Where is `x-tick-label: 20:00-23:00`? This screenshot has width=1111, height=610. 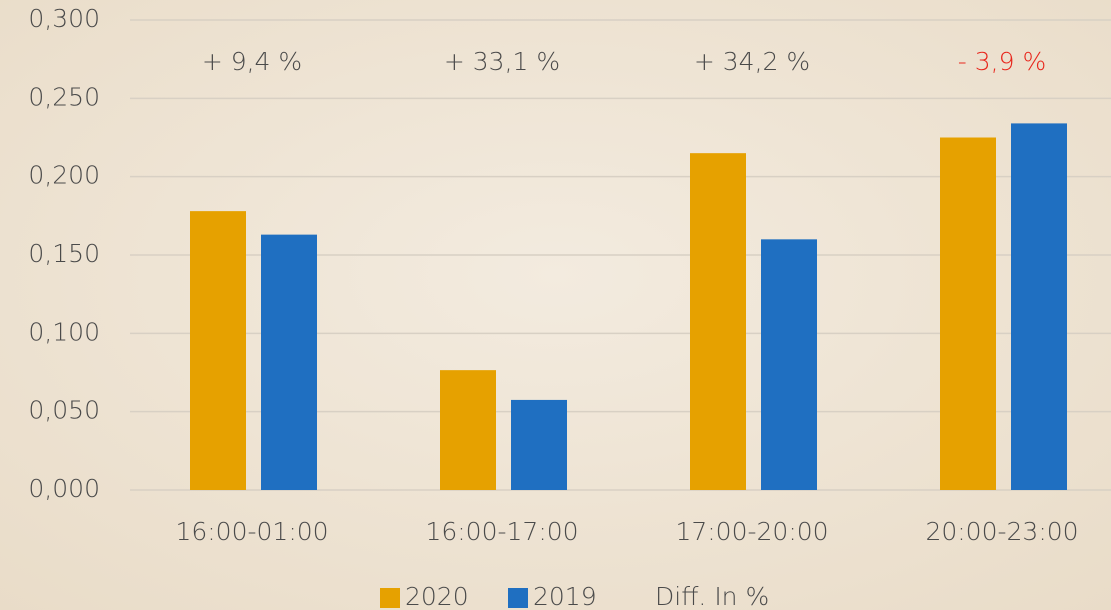 x-tick-label: 20:00-23:00 is located at coordinates (1001, 531).